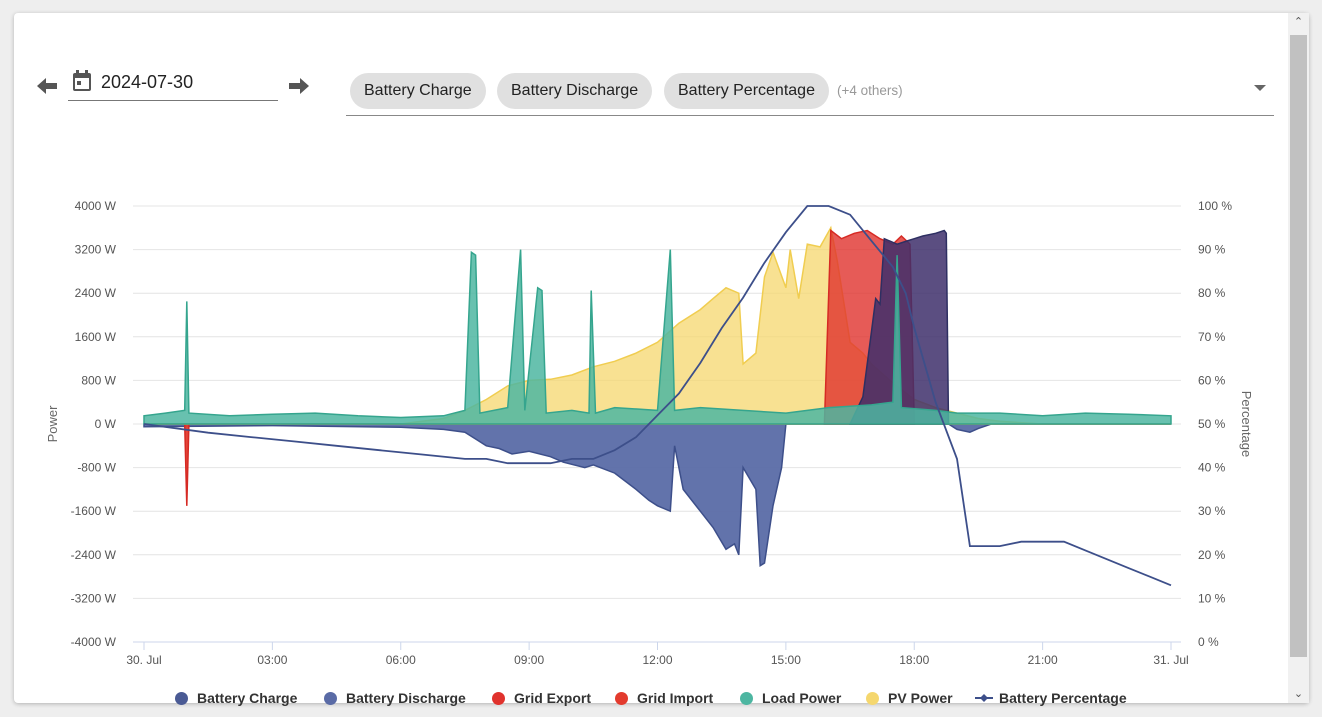  I want to click on legend-item-grid-export: Grid Export, so click(541, 698).